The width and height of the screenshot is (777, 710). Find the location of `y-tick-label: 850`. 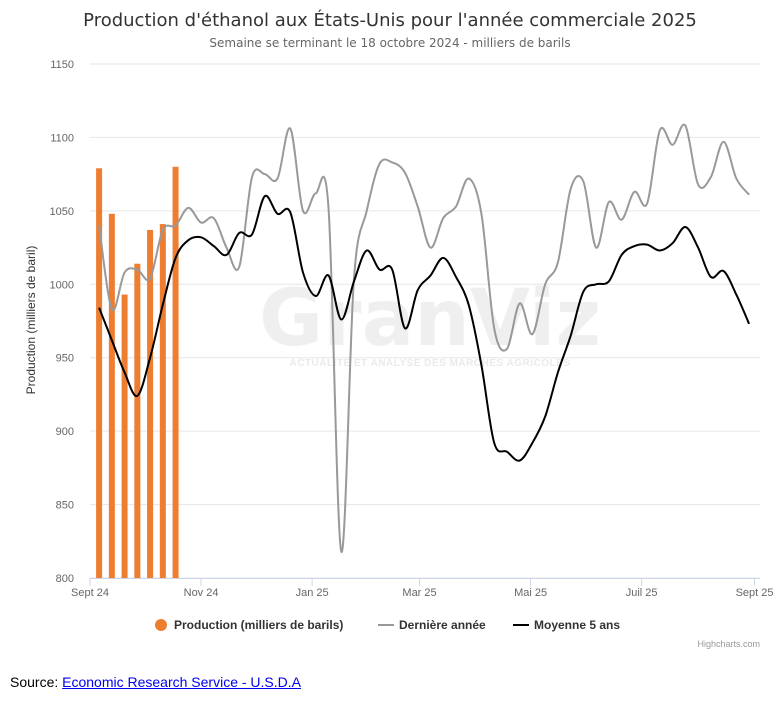

y-tick-label: 850 is located at coordinates (65, 506).